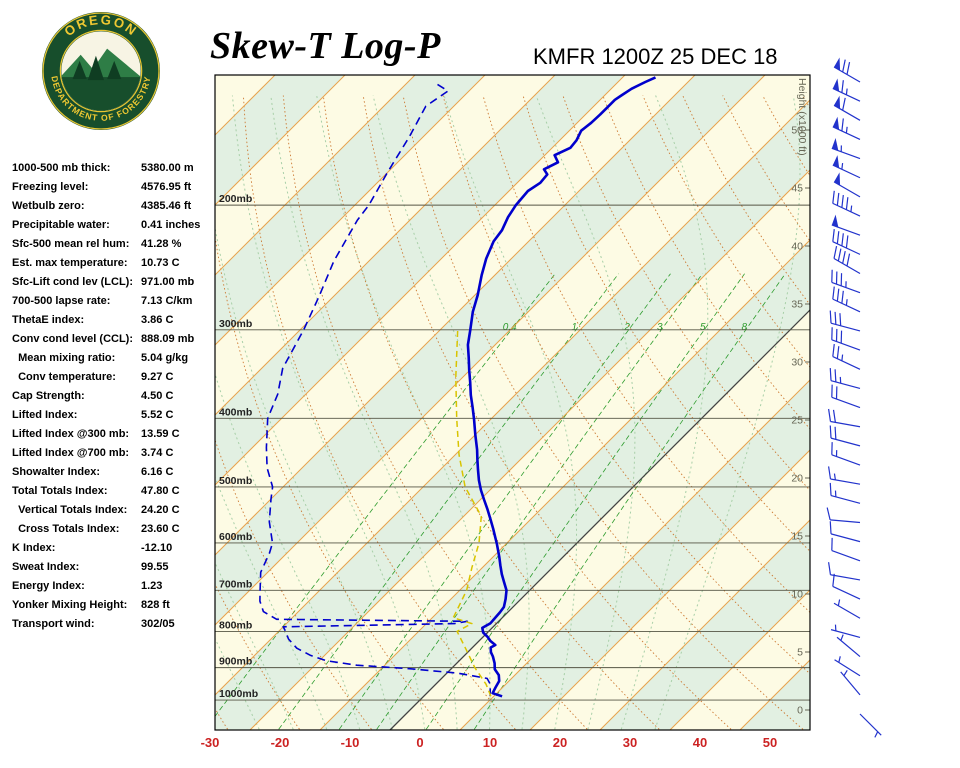  I want to click on stat-row: Sfc-500 mean rel hum: 41.28 %, so click(117, 247).